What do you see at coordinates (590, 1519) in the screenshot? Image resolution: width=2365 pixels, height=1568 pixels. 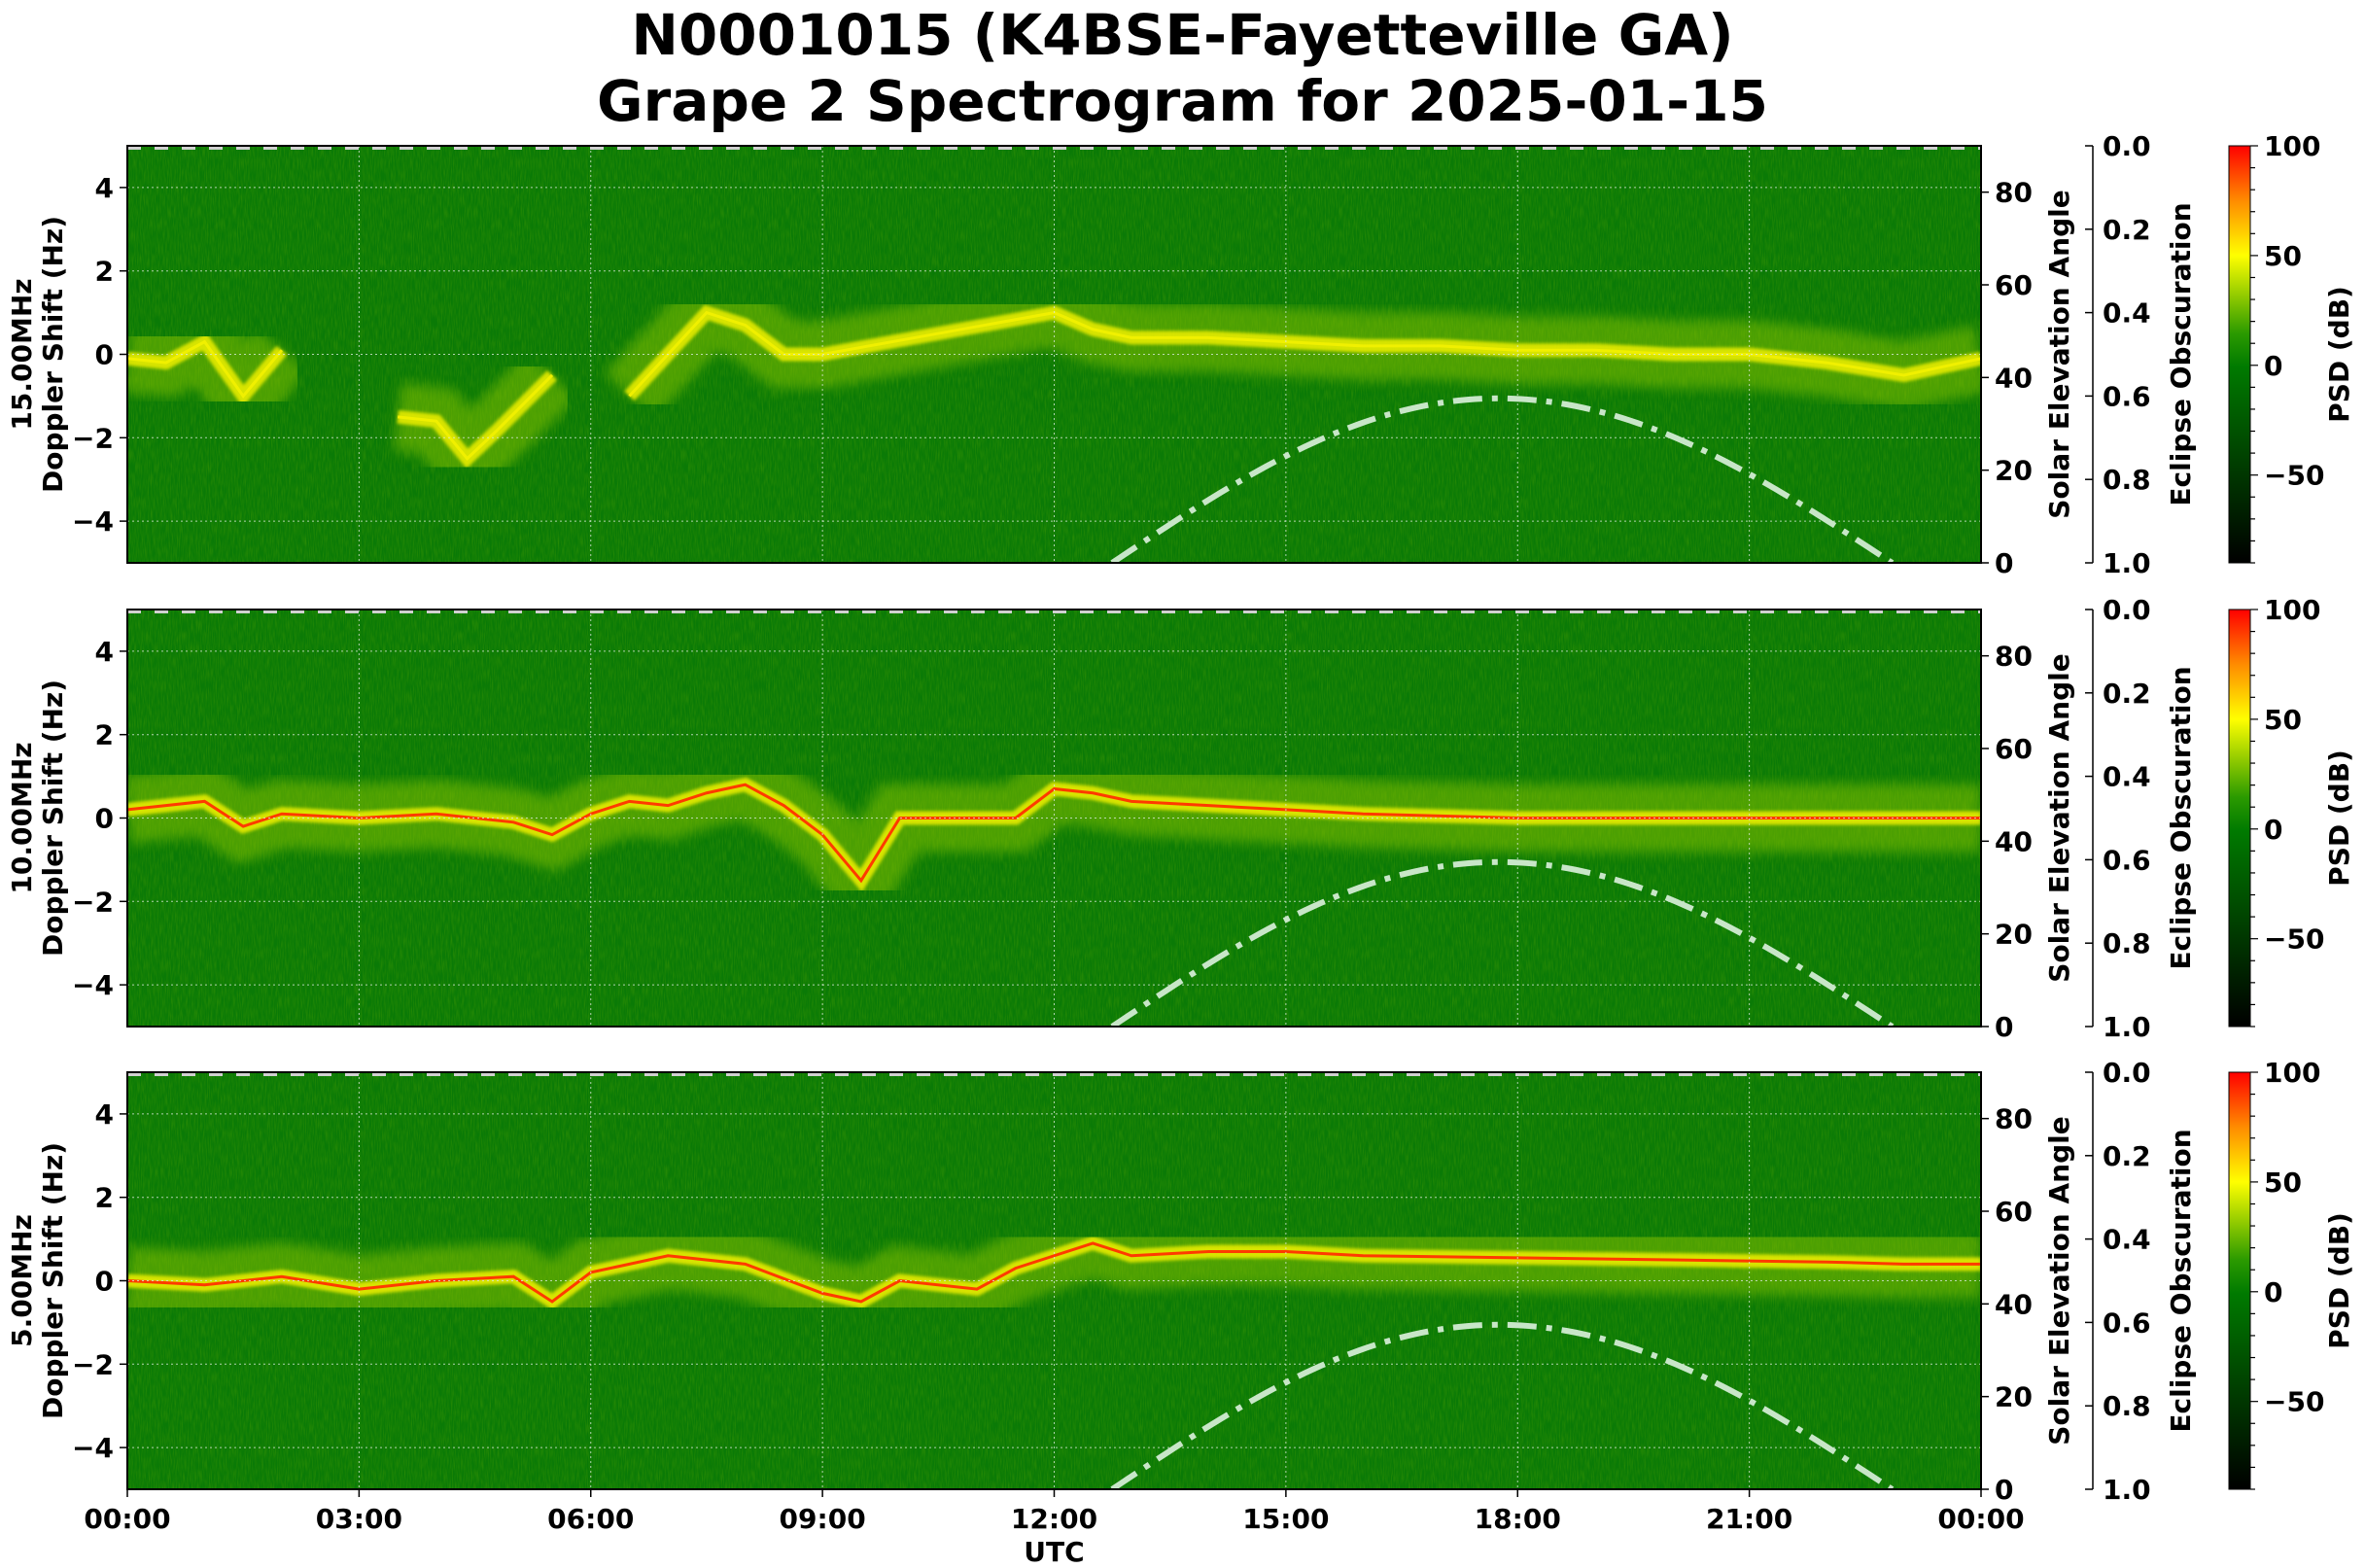 I see `x-tick-label: 06:00` at bounding box center [590, 1519].